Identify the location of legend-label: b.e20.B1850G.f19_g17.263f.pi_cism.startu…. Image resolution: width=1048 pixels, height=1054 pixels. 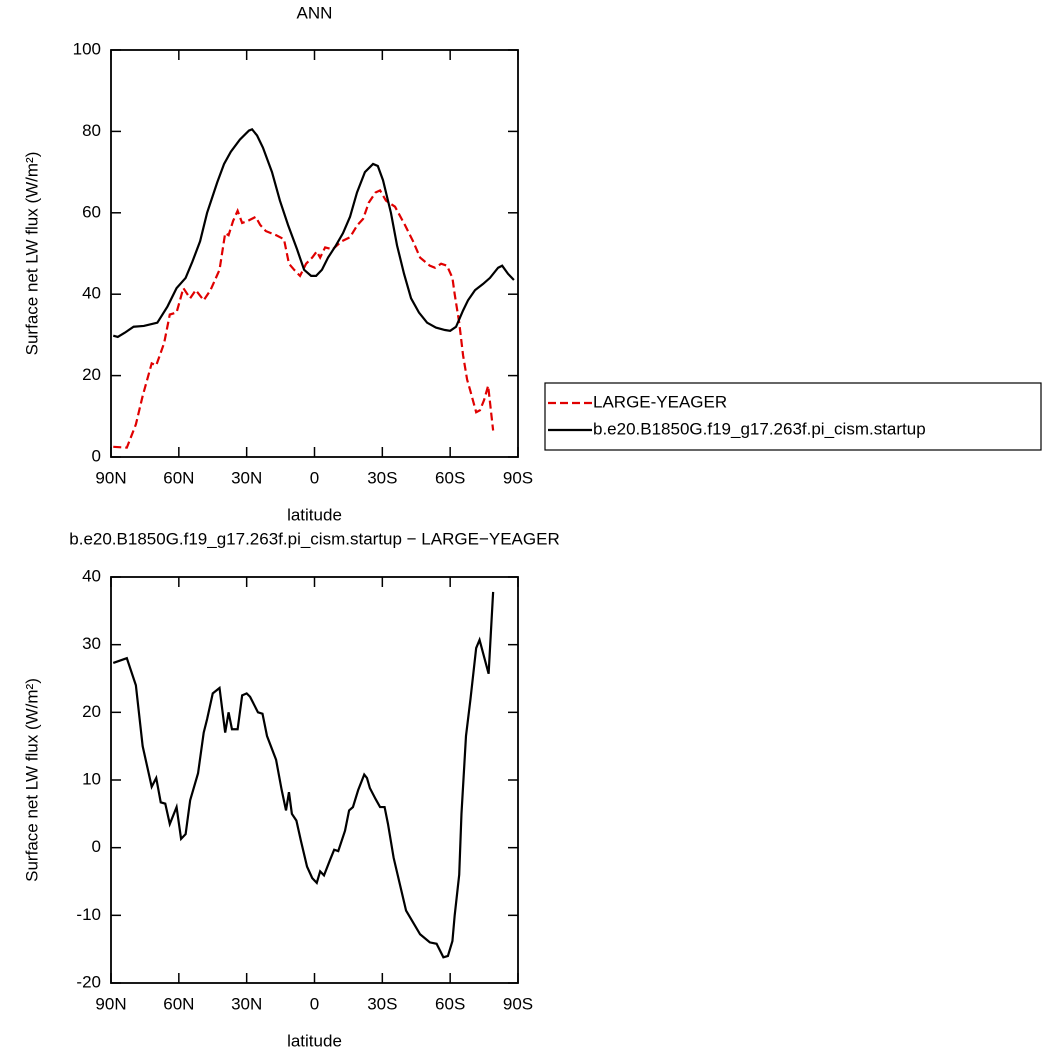
(759, 428).